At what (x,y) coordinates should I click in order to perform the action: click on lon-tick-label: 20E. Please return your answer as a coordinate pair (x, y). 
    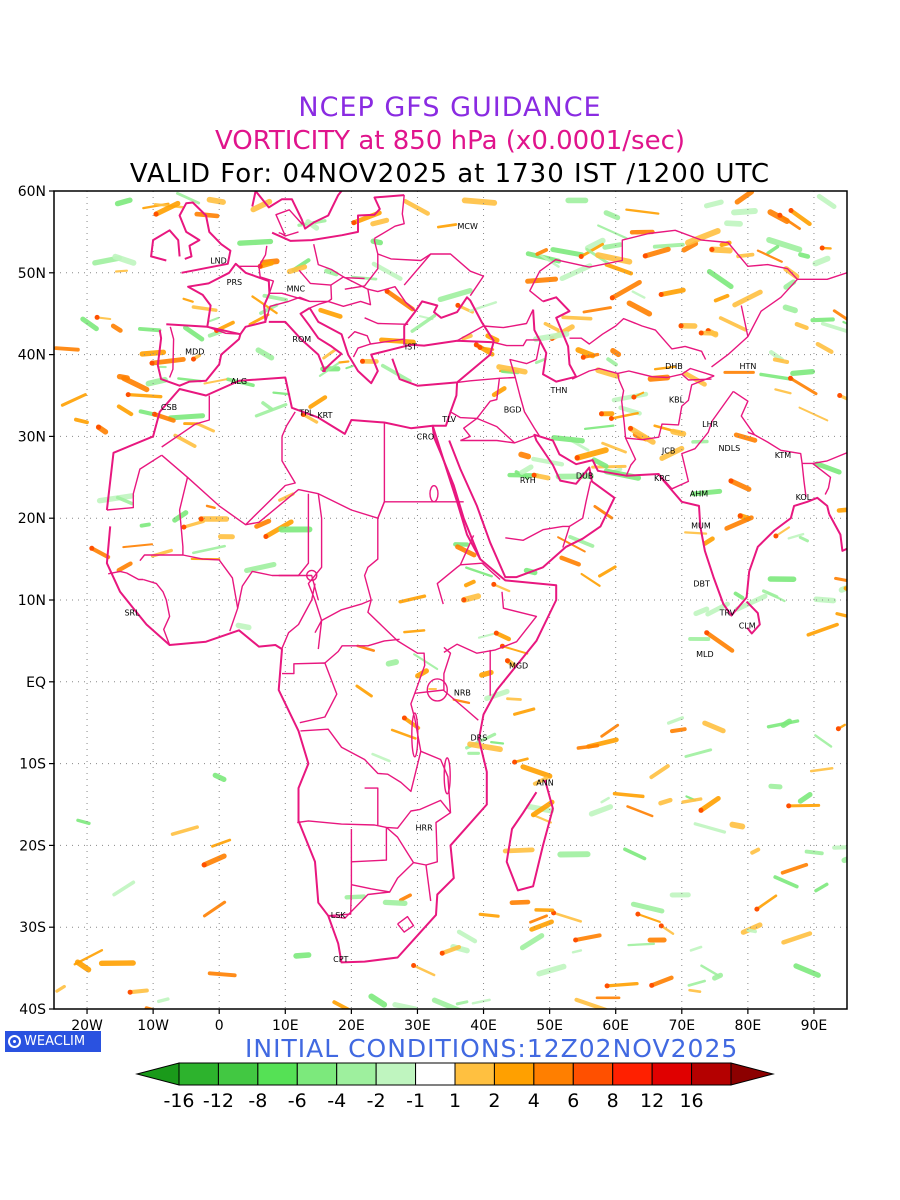
    Looking at the image, I should click on (351, 1026).